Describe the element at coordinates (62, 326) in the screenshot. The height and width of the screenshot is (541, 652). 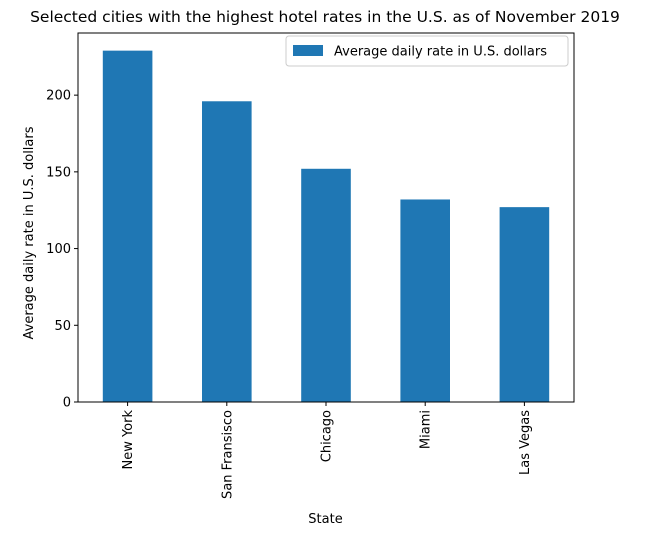
I see `y-tick-label: 50` at that location.